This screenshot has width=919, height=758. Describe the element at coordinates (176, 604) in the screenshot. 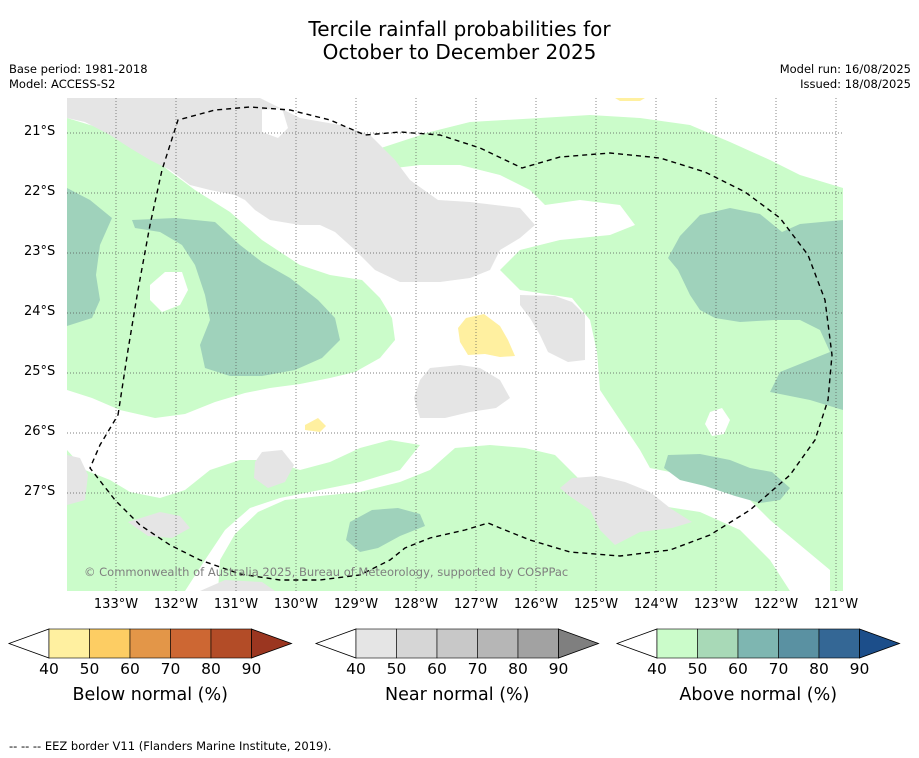

I see `longitude-label: 132°W` at that location.